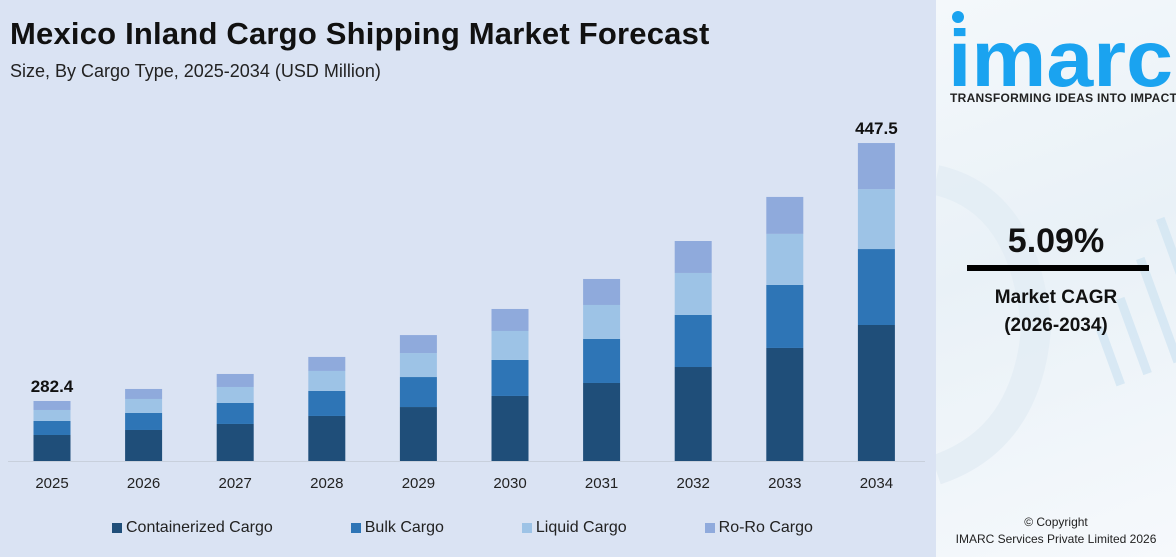 This screenshot has height=557, width=1176. Describe the element at coordinates (602, 321) in the screenshot. I see `bar-segment-liquid-cargo-2031` at that location.